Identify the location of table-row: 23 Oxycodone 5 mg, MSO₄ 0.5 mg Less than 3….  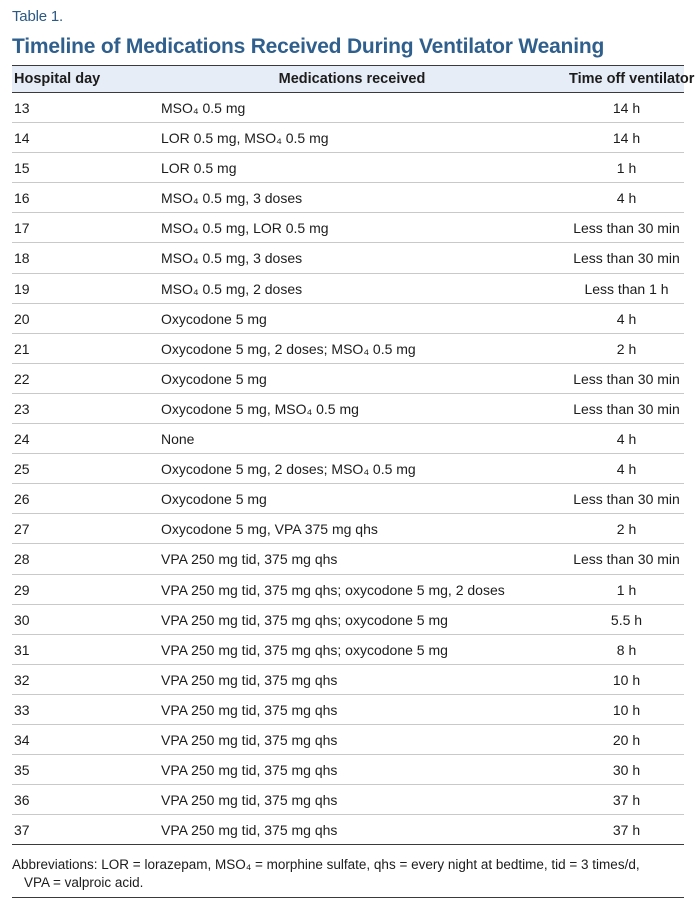
(348, 409).